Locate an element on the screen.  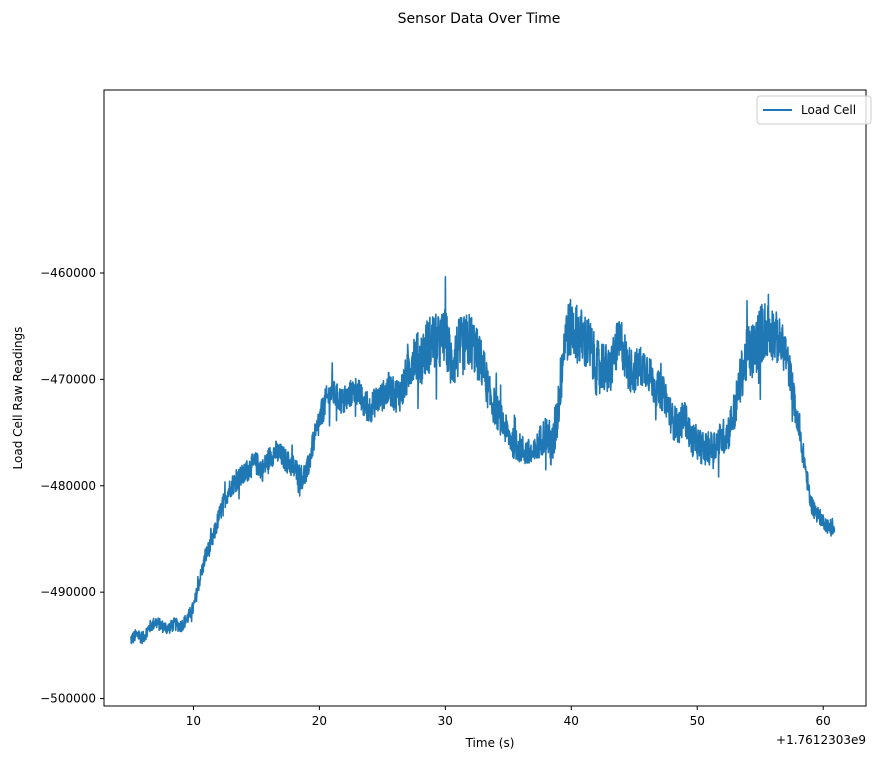
x-axis: 10 20 30 40 50 60 is located at coordinates (508, 717).